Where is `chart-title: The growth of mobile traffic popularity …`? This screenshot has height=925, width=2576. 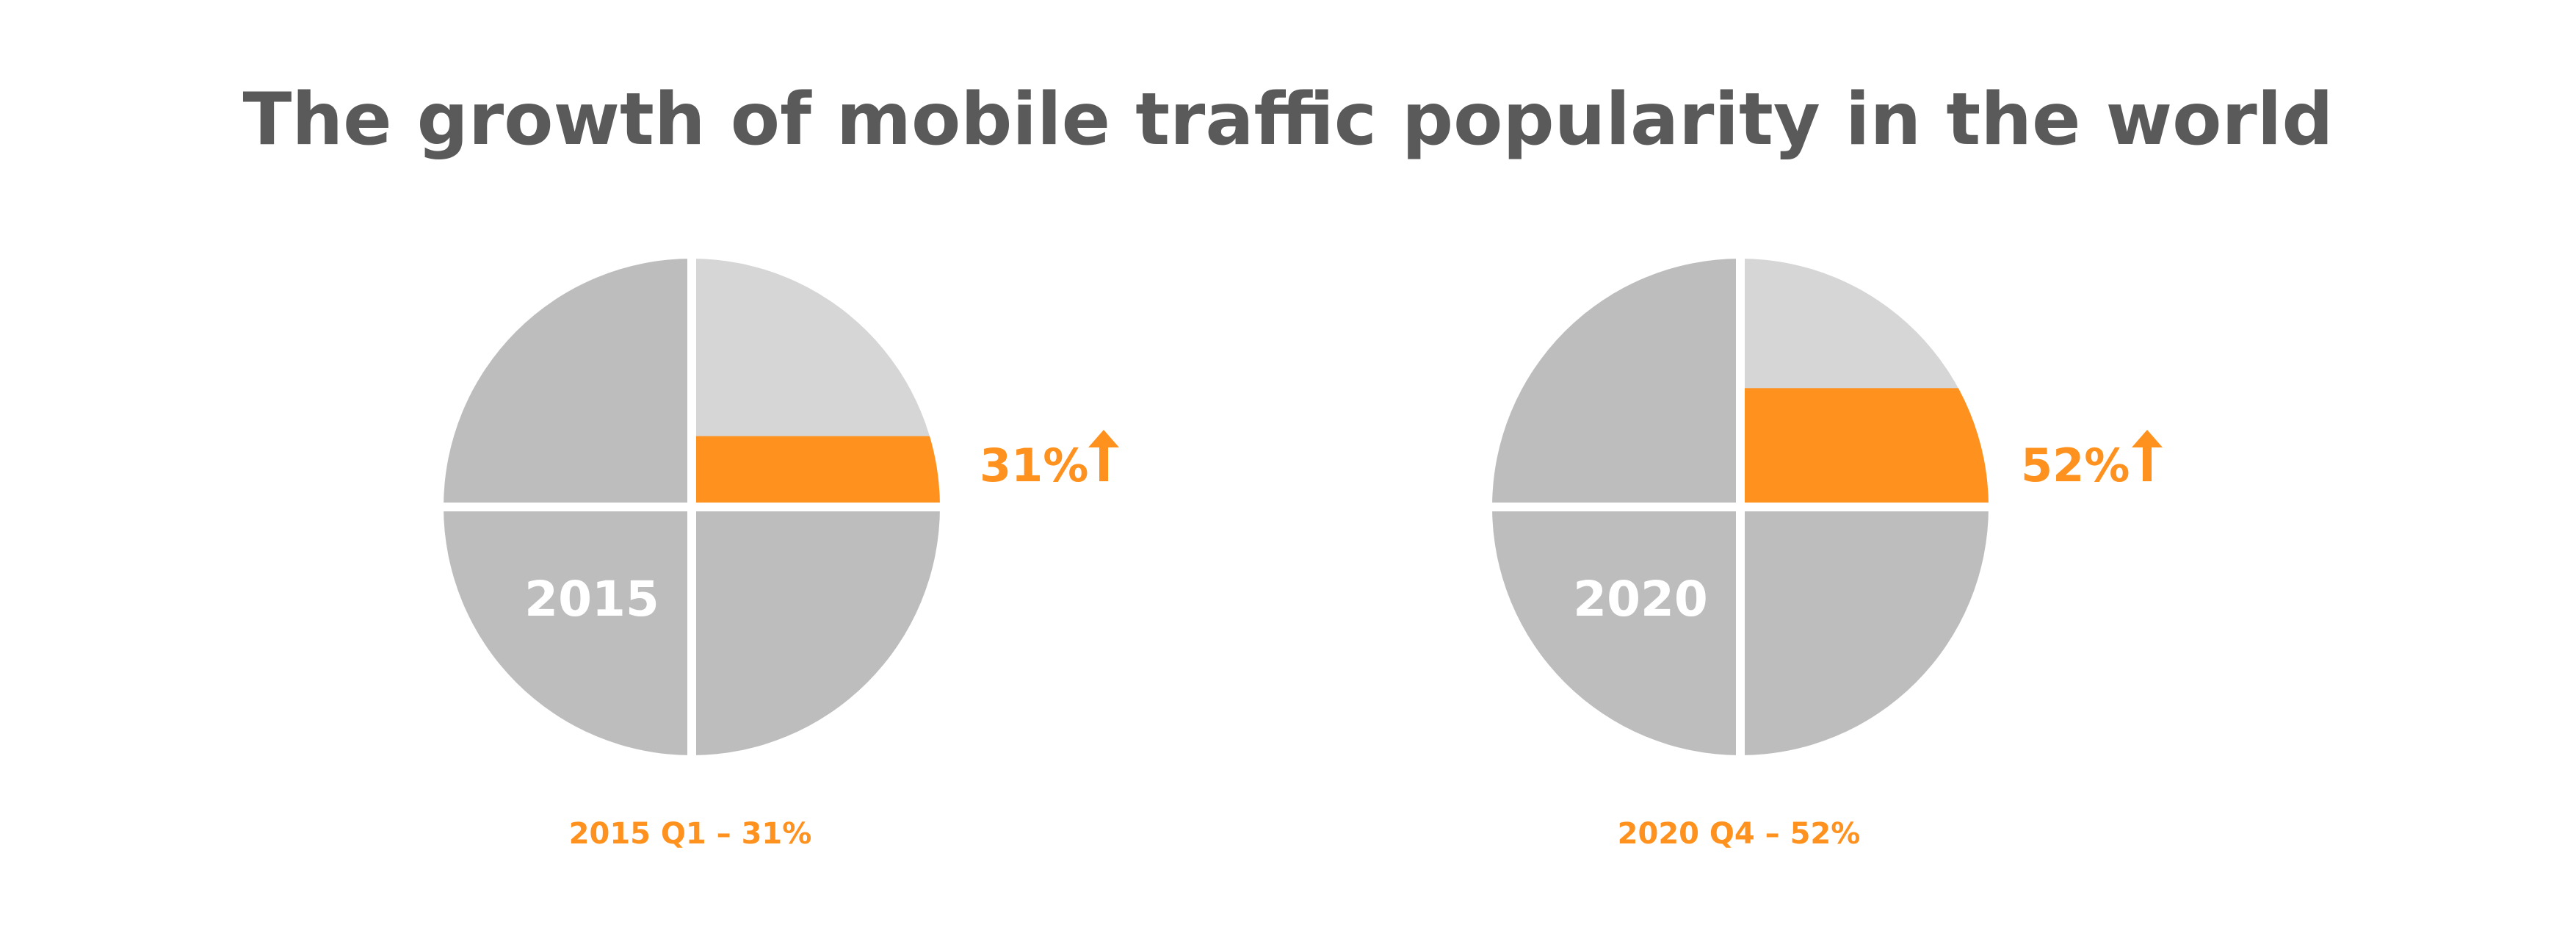
chart-title: The growth of mobile traffic popularity … is located at coordinates (1287, 120).